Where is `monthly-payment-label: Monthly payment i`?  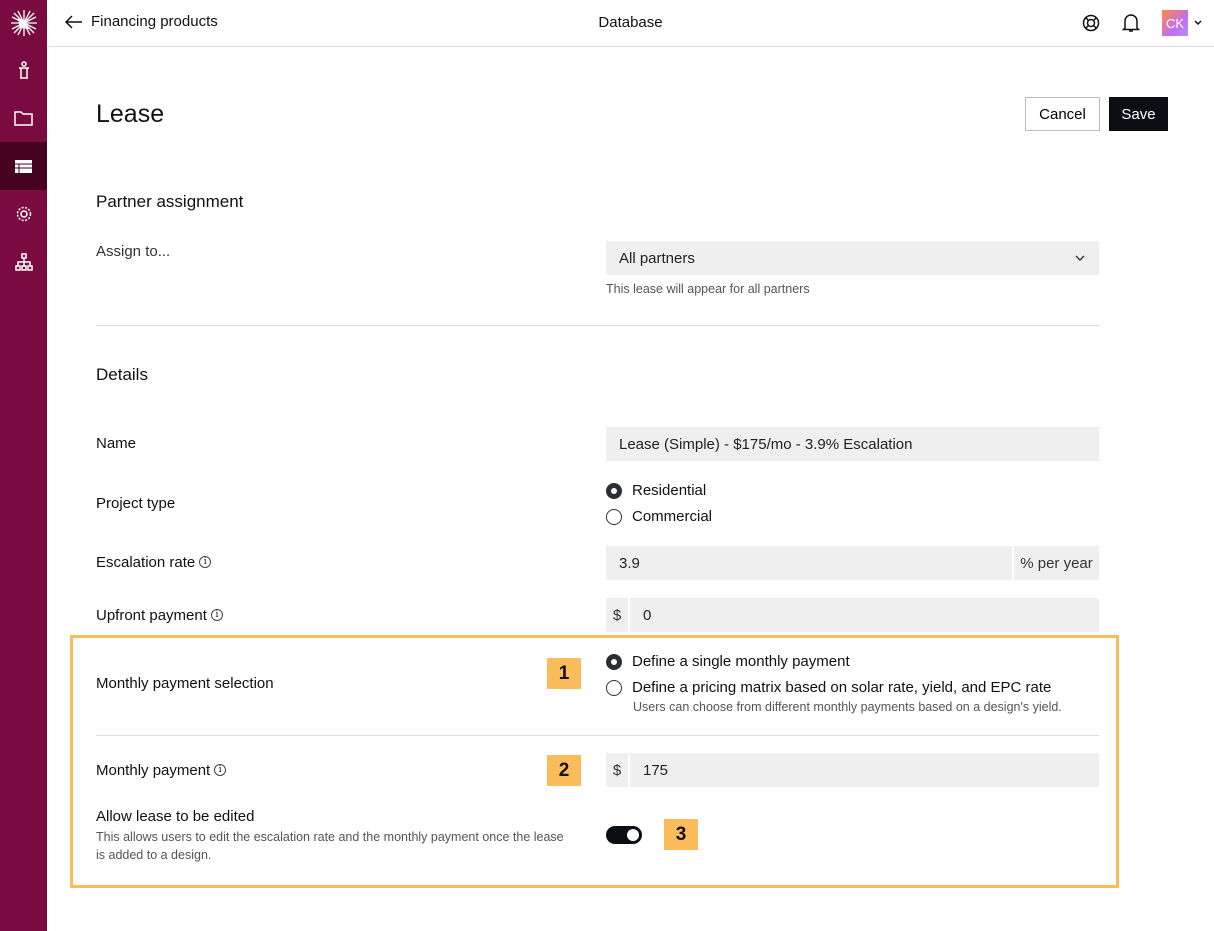 monthly-payment-label: Monthly payment i is located at coordinates (161, 770).